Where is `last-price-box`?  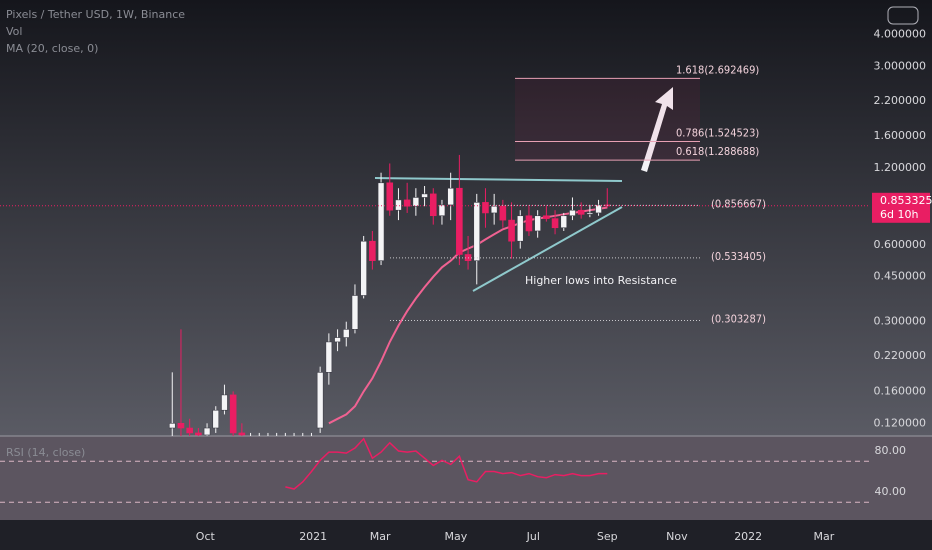 last-price-box is located at coordinates (901, 207).